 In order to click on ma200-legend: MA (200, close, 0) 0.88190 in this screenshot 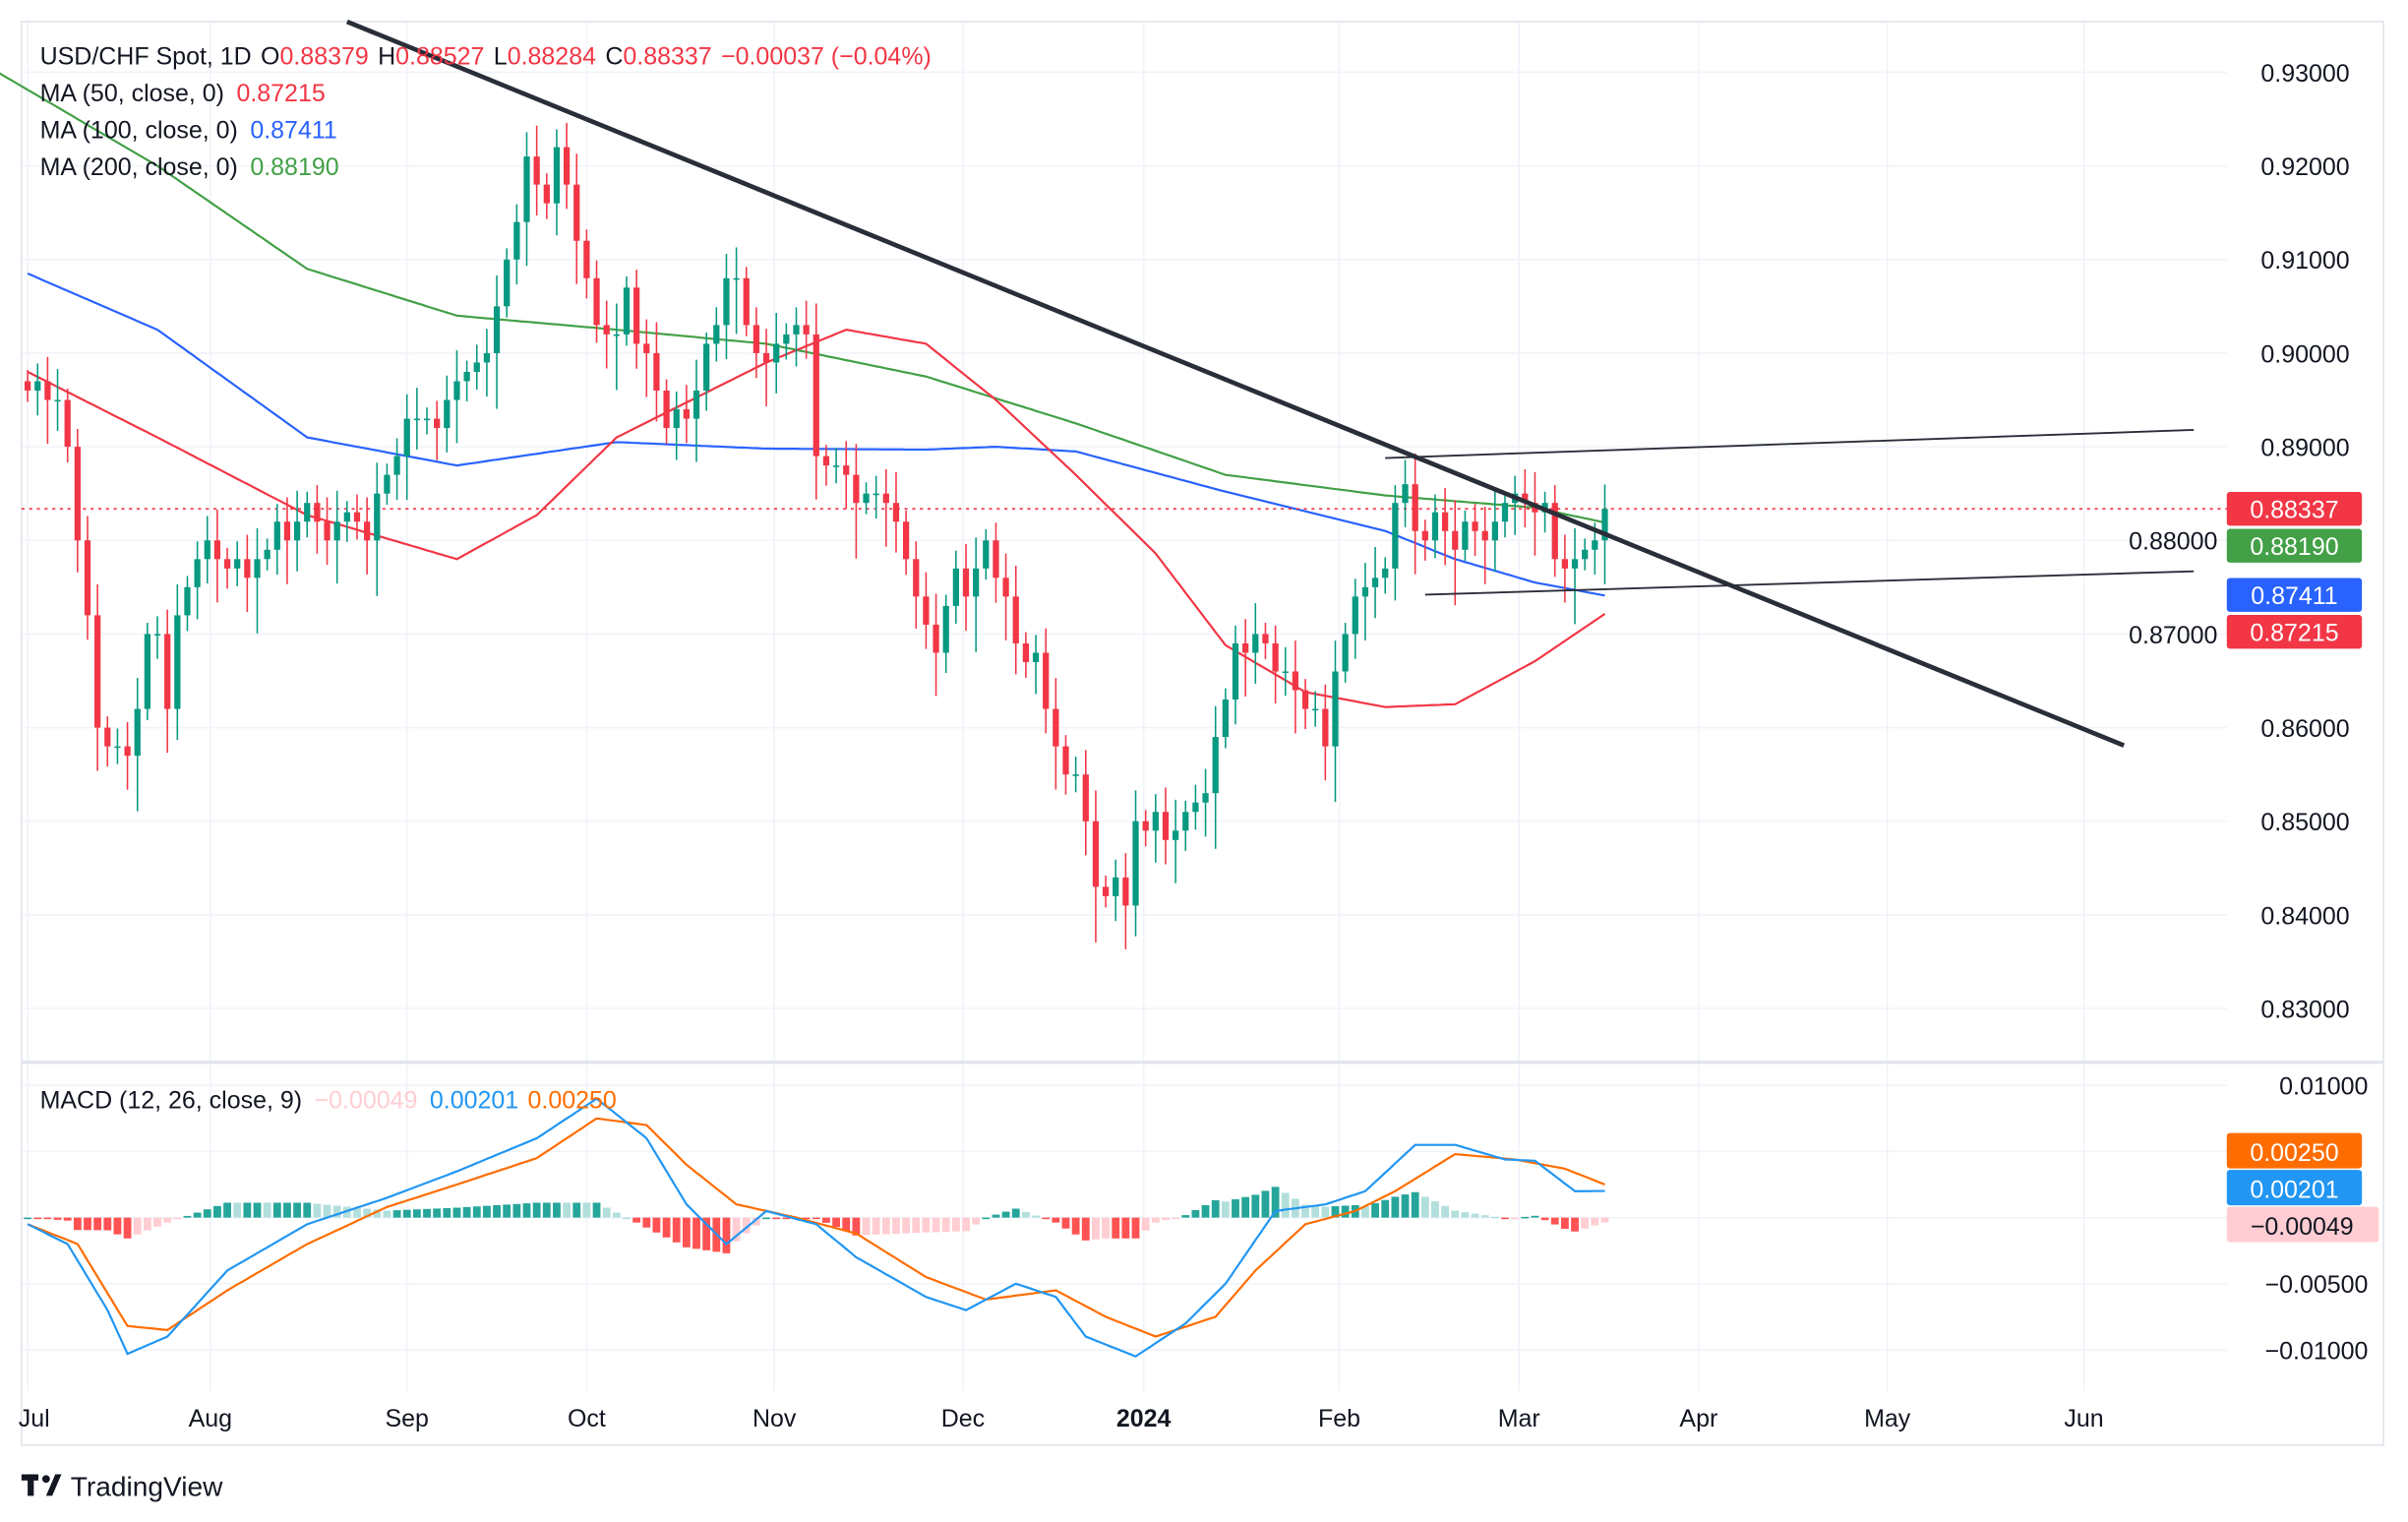, I will do `click(189, 167)`.